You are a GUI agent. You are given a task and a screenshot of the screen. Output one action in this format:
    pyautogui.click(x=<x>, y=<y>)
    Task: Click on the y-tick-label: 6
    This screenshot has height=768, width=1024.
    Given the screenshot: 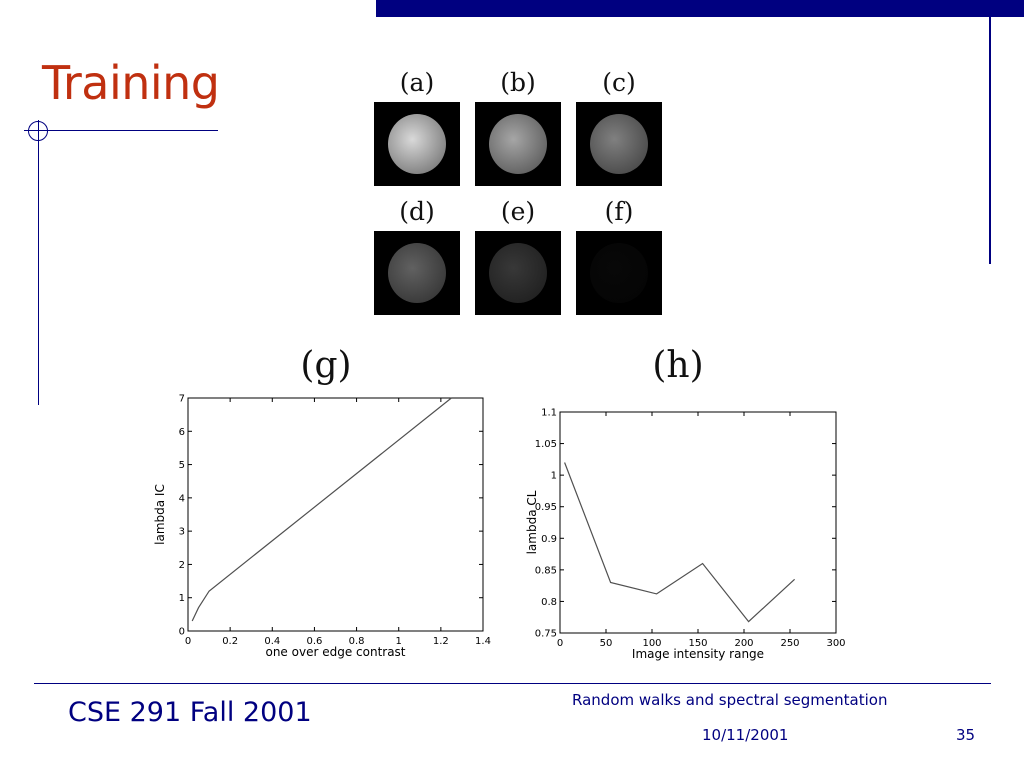 What is the action you would take?
    pyautogui.click(x=182, y=432)
    